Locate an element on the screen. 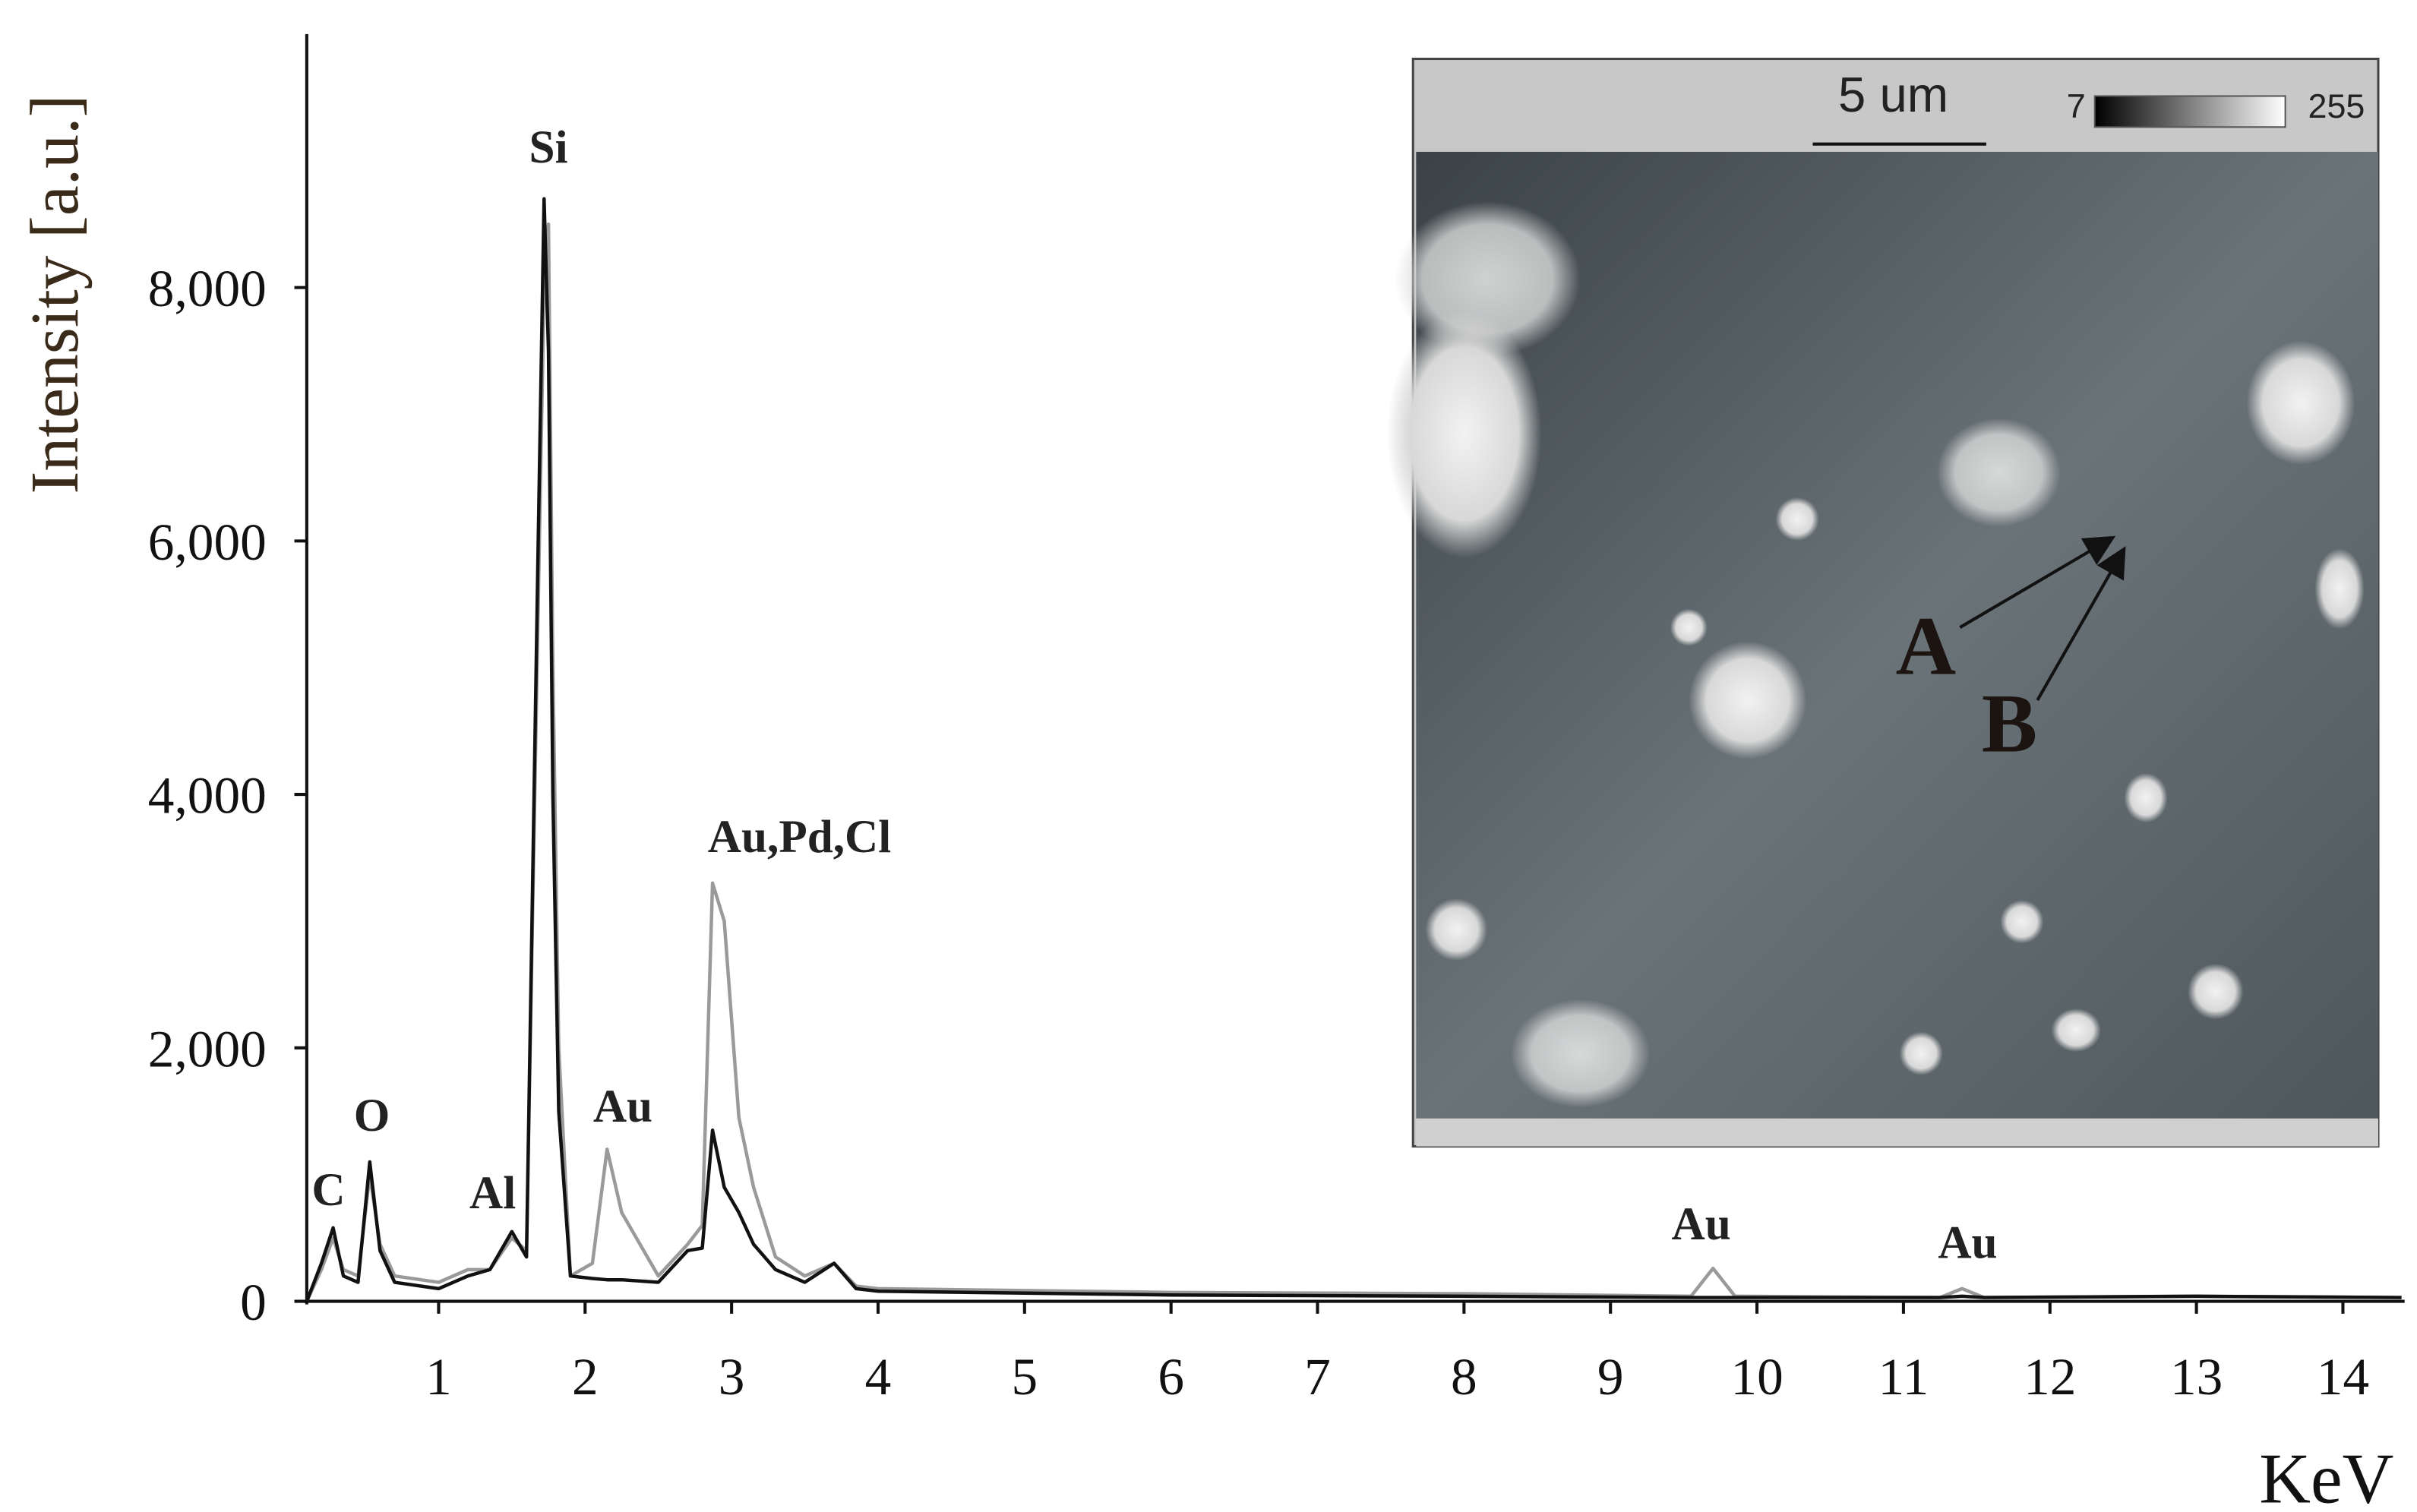  y-tick-label: 8,000 is located at coordinates (207, 289).